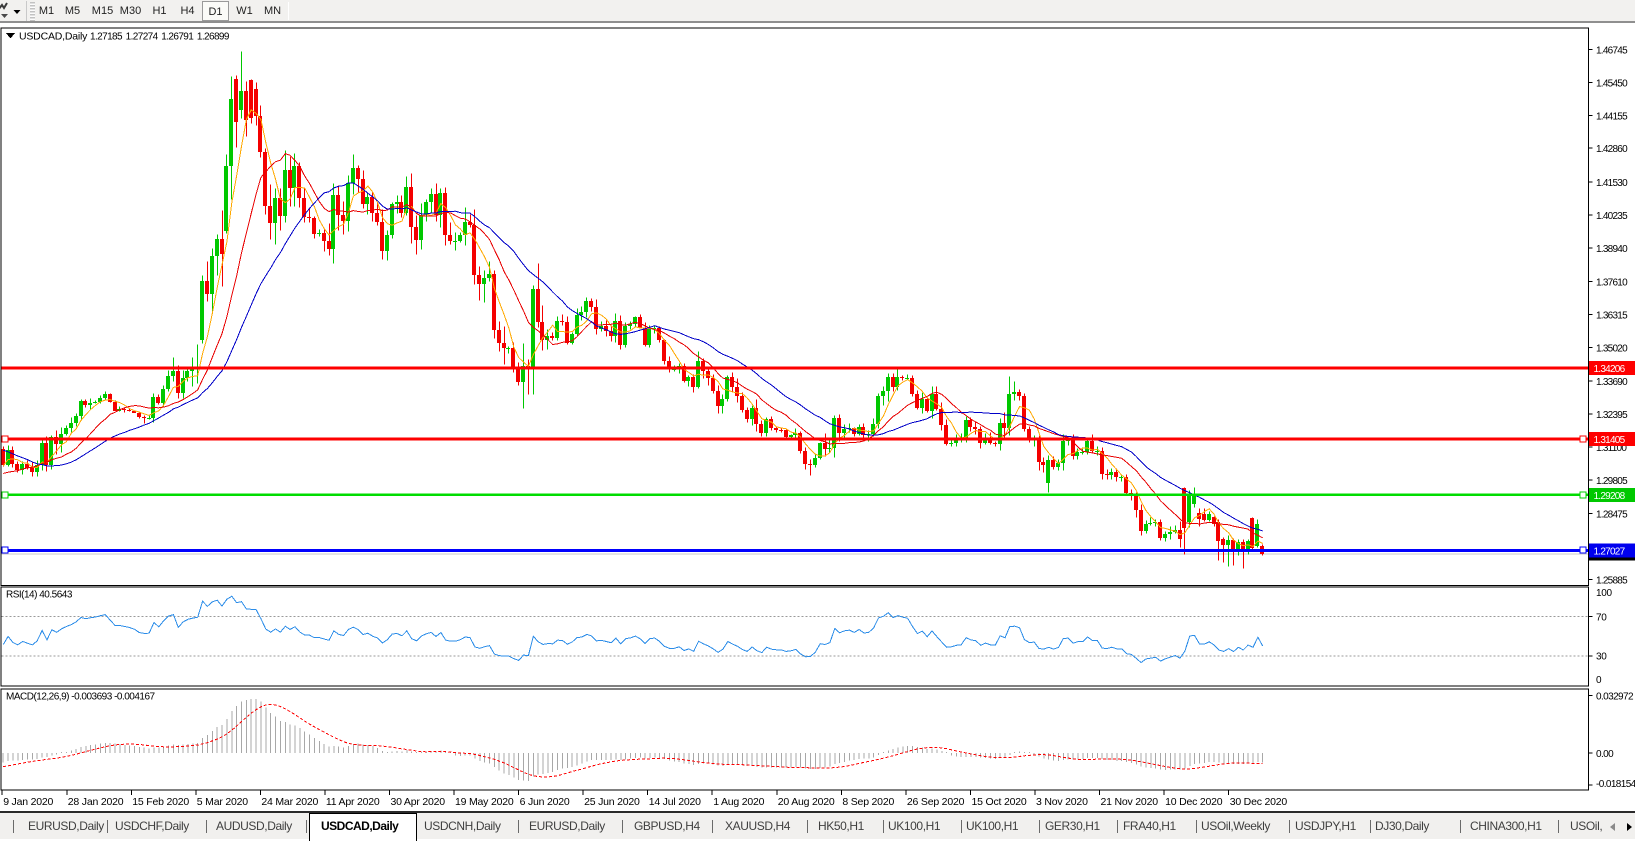 The width and height of the screenshot is (1635, 841). What do you see at coordinates (1605, 754) in the screenshot?
I see `svg-text: 0.00` at bounding box center [1605, 754].